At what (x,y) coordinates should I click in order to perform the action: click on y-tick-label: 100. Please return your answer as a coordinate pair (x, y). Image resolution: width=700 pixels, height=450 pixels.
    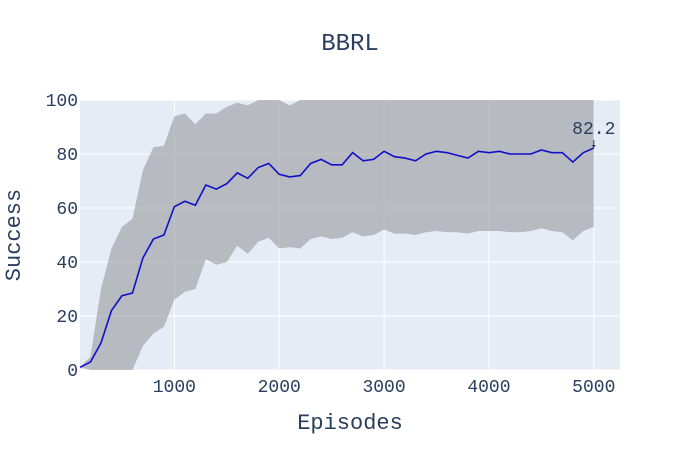
    Looking at the image, I should click on (62, 102).